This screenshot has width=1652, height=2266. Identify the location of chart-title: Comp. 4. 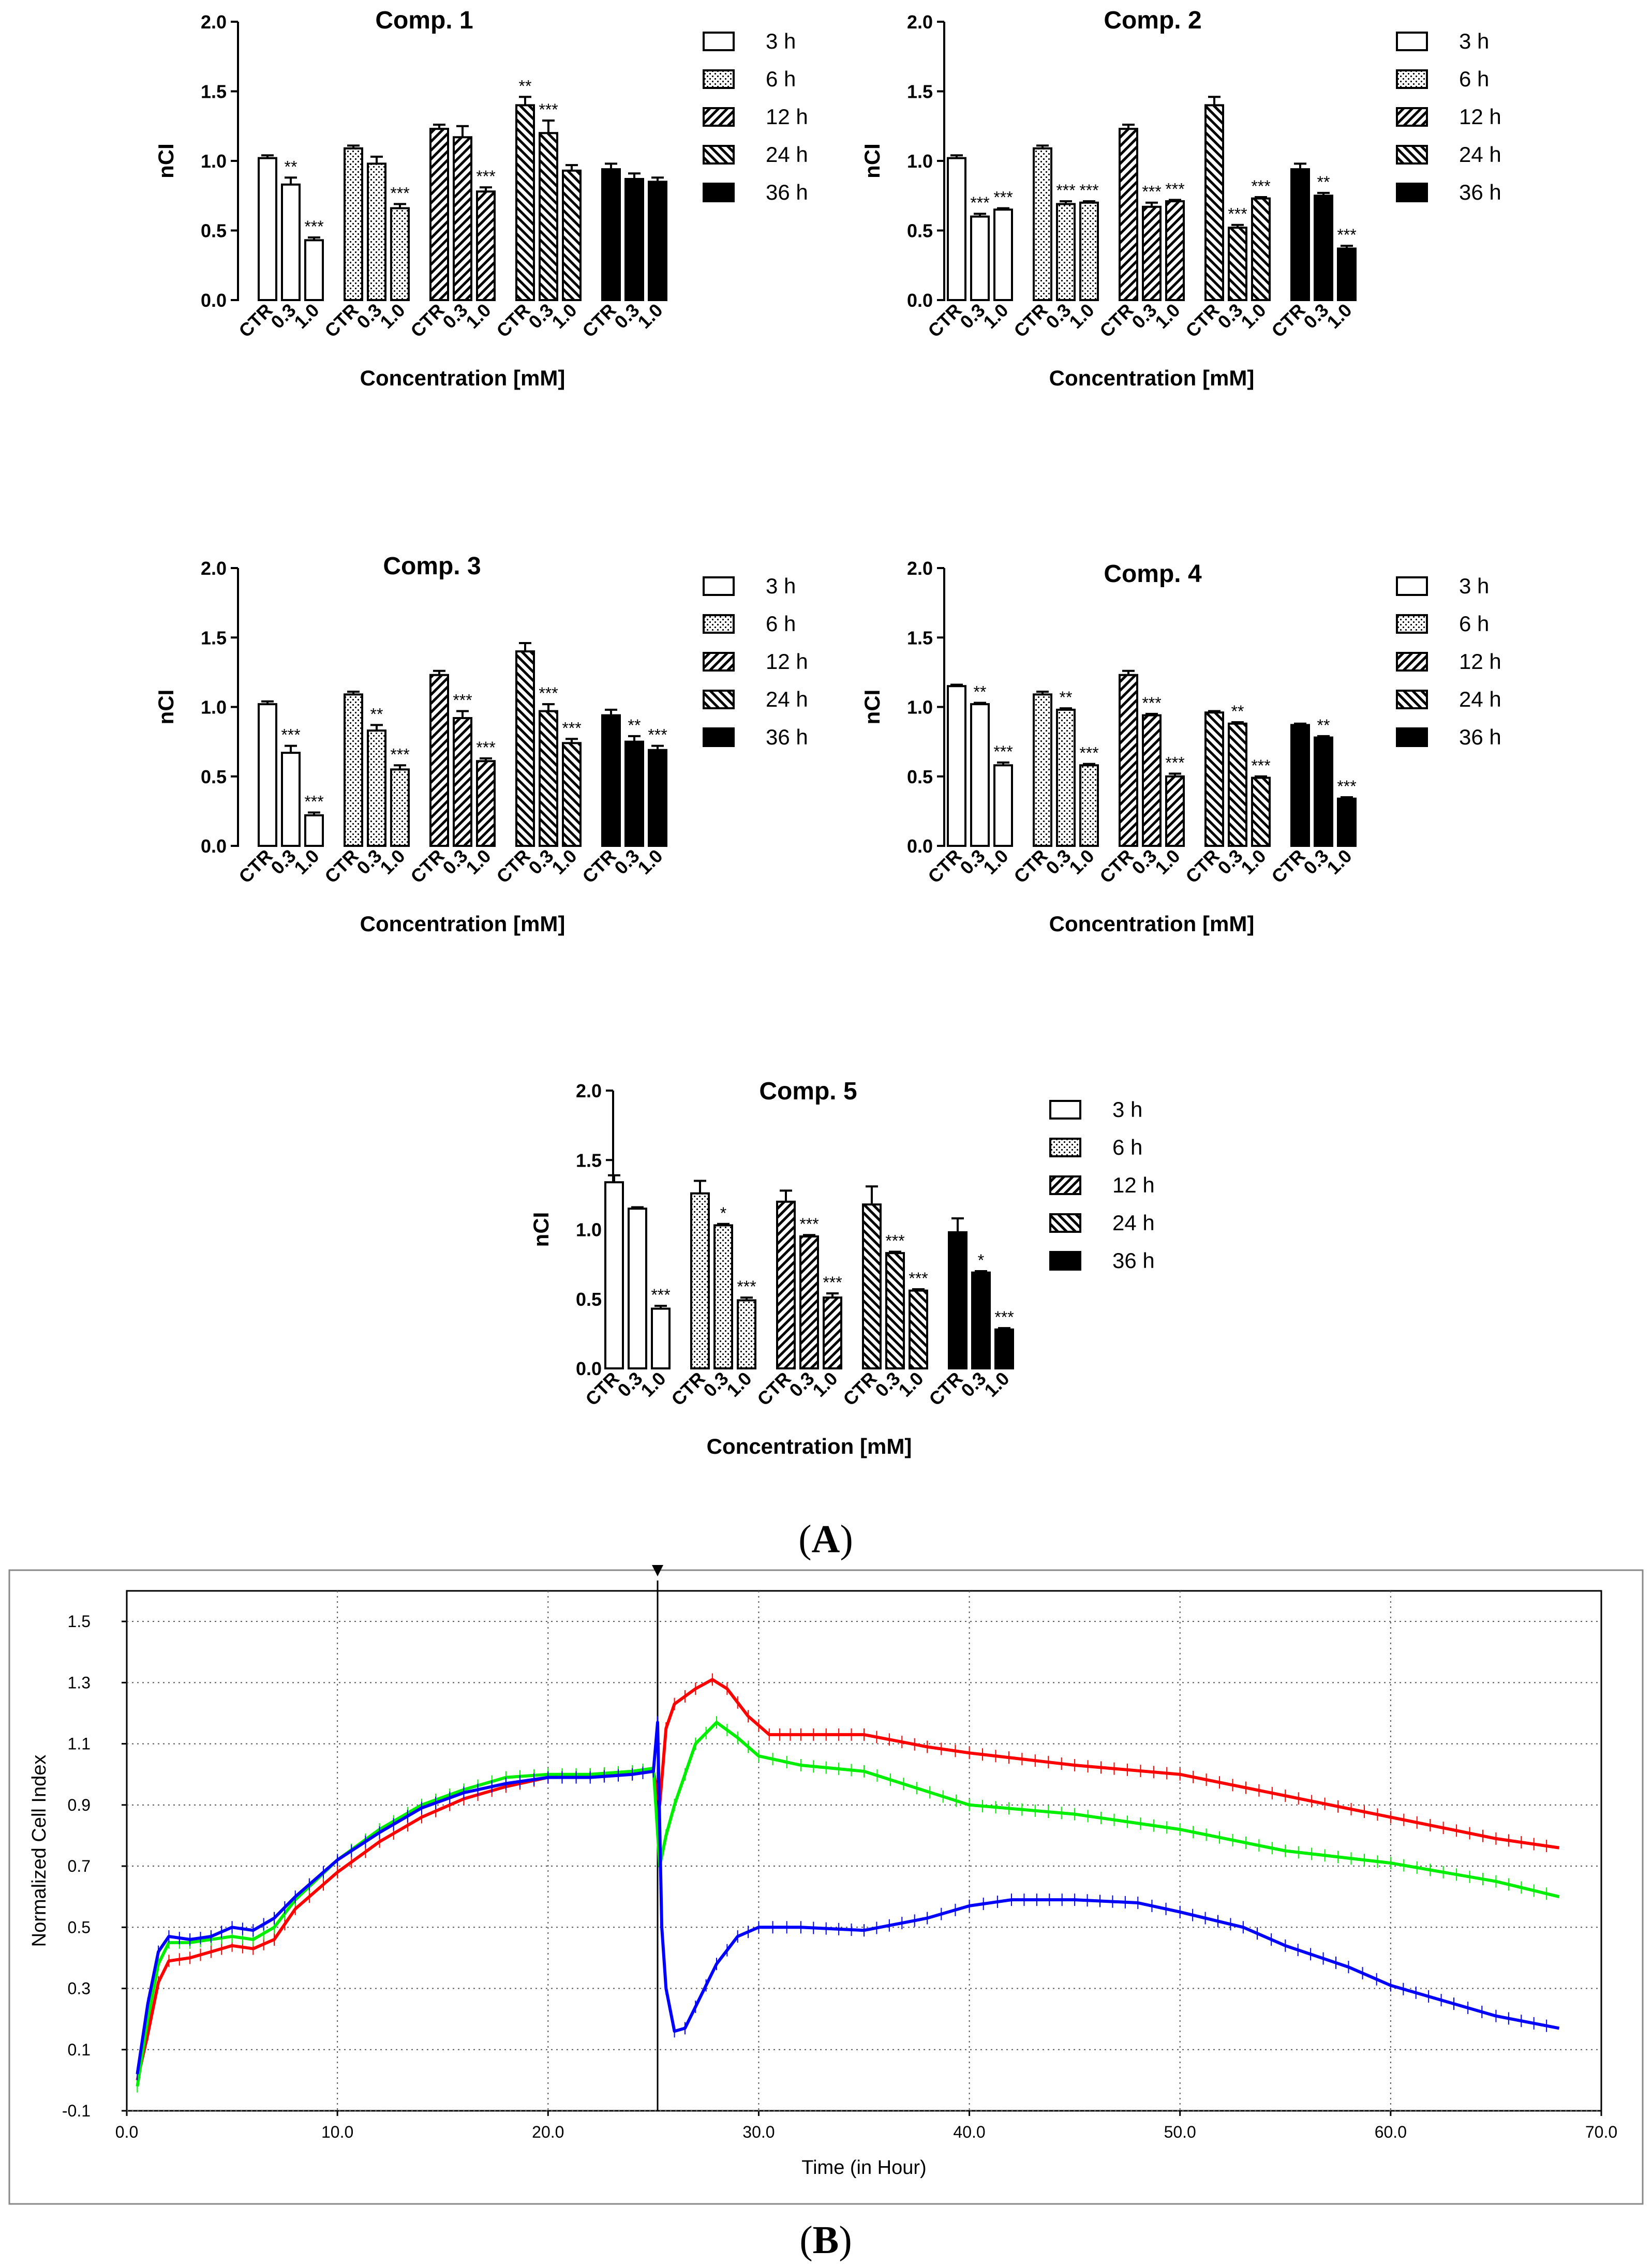
(1153, 574).